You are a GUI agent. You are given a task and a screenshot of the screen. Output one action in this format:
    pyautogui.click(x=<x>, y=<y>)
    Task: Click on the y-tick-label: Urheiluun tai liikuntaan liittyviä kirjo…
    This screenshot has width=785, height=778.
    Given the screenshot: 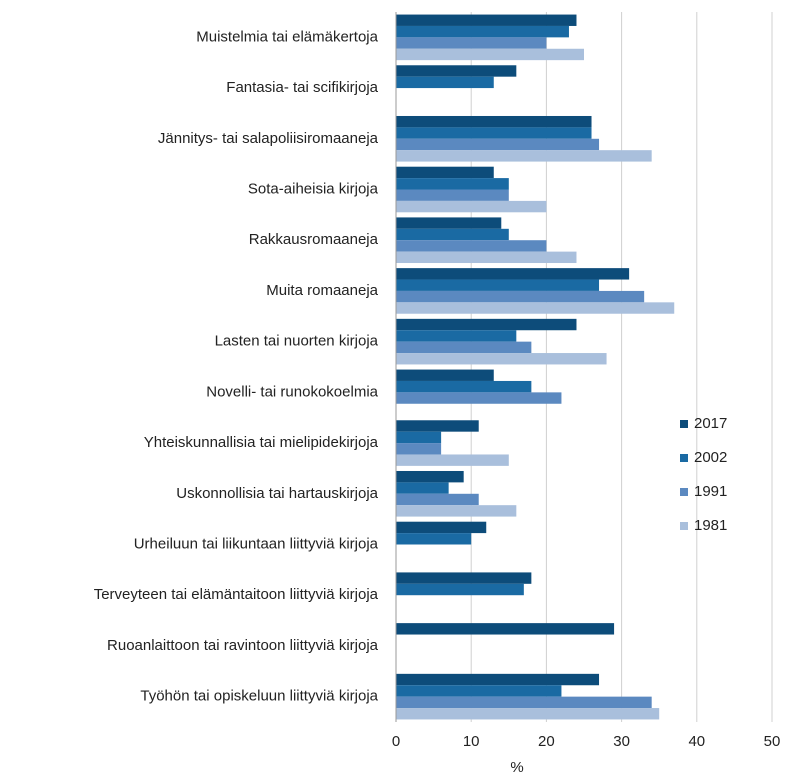 What is the action you would take?
    pyautogui.click(x=256, y=543)
    